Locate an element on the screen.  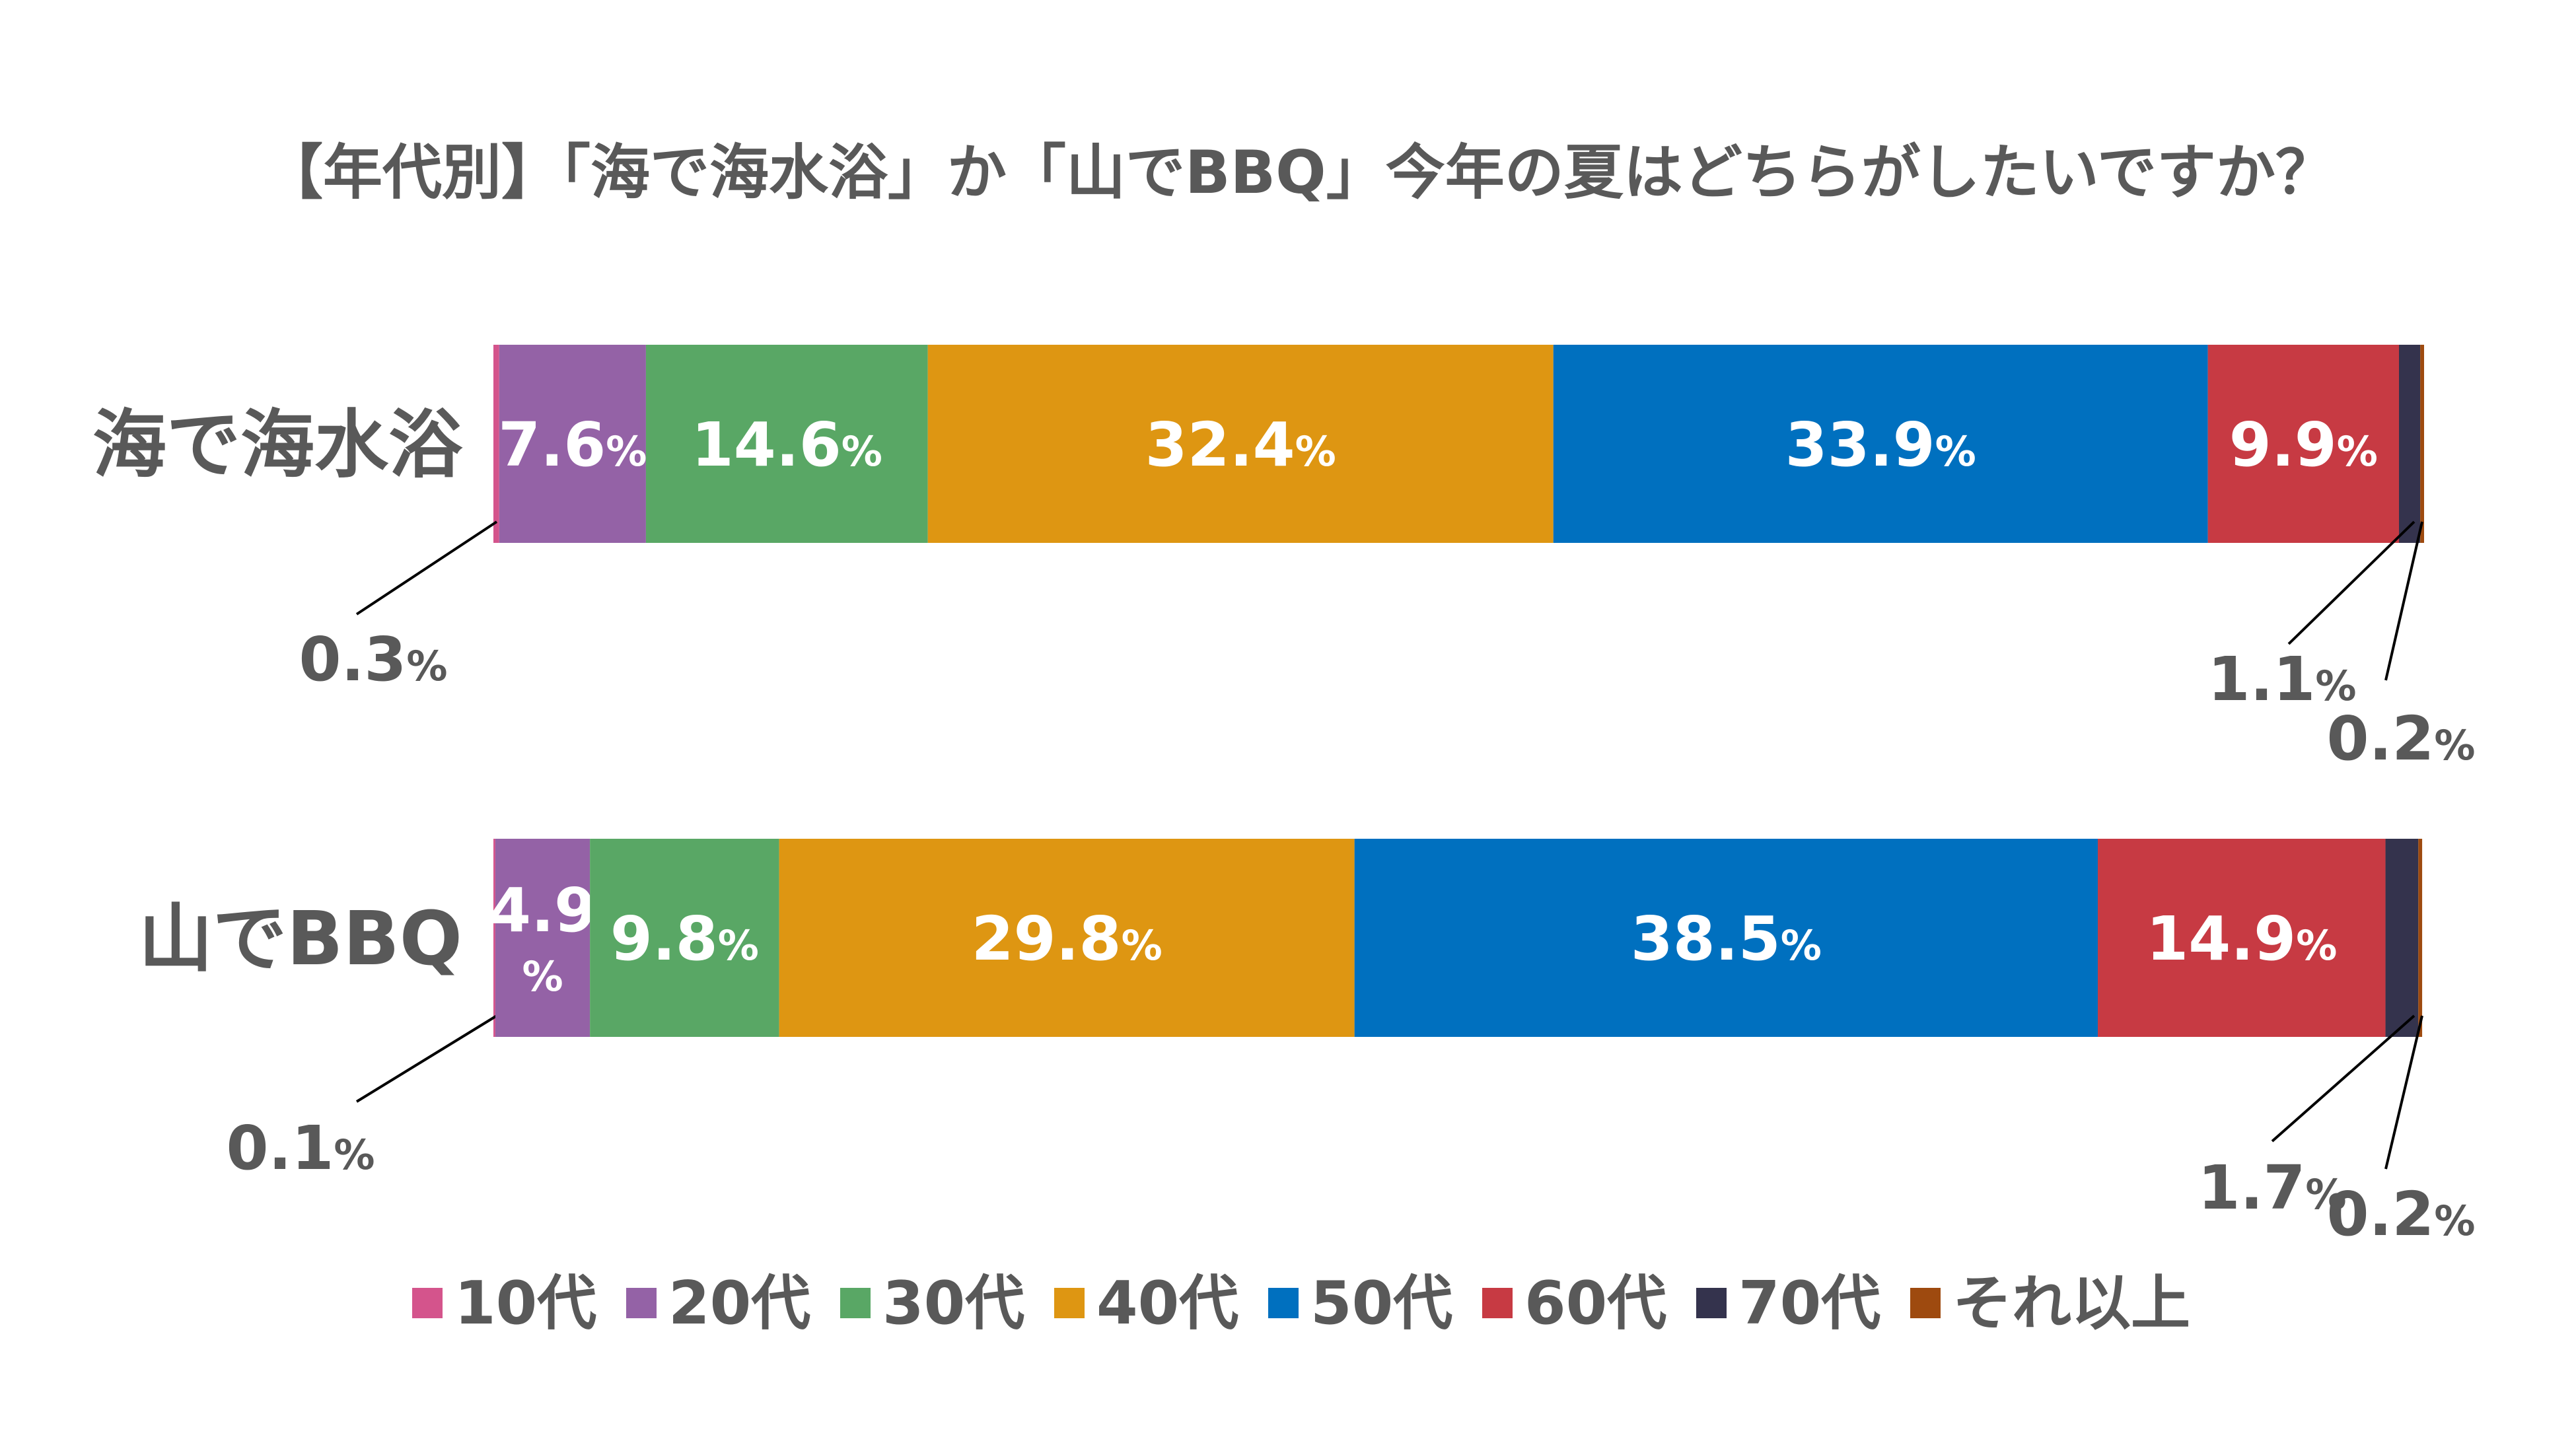
data-label: 9.8% is located at coordinates (685, 939).